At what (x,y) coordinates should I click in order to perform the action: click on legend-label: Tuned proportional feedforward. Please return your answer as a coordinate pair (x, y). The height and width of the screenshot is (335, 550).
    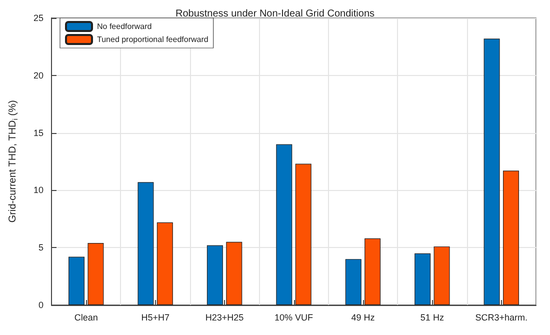
    Looking at the image, I should click on (152, 39).